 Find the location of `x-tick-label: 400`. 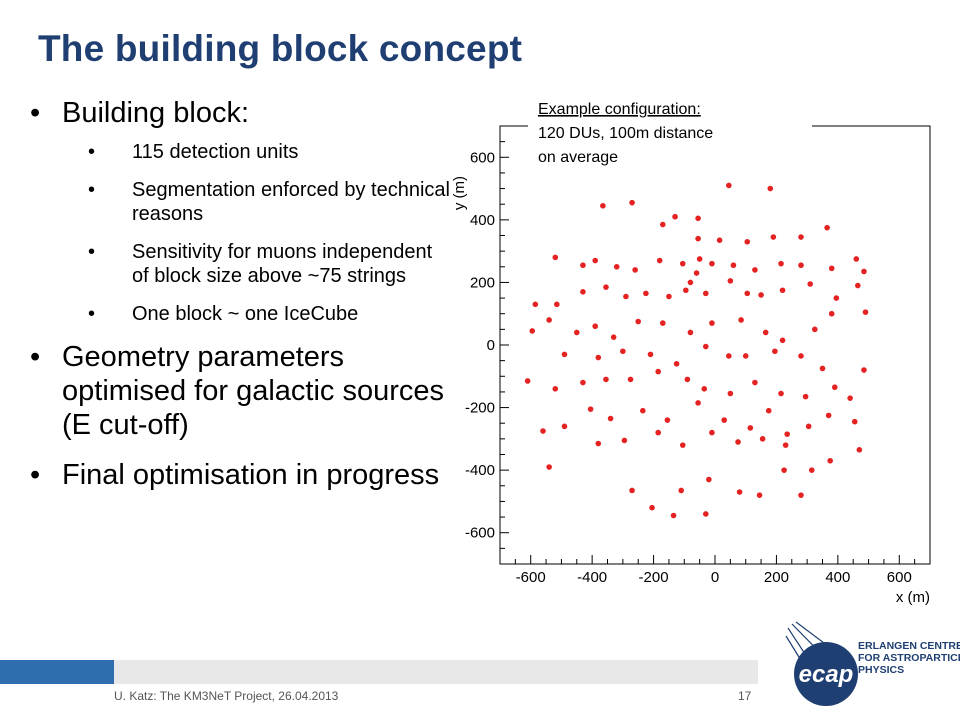

x-tick-label: 400 is located at coordinates (837, 577).